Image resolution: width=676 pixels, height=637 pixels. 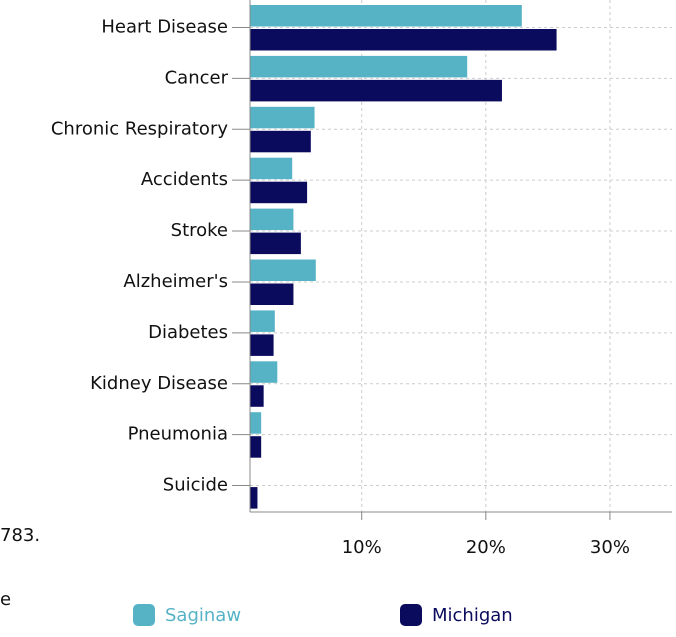 I want to click on text-fragment: e, so click(x=5, y=599).